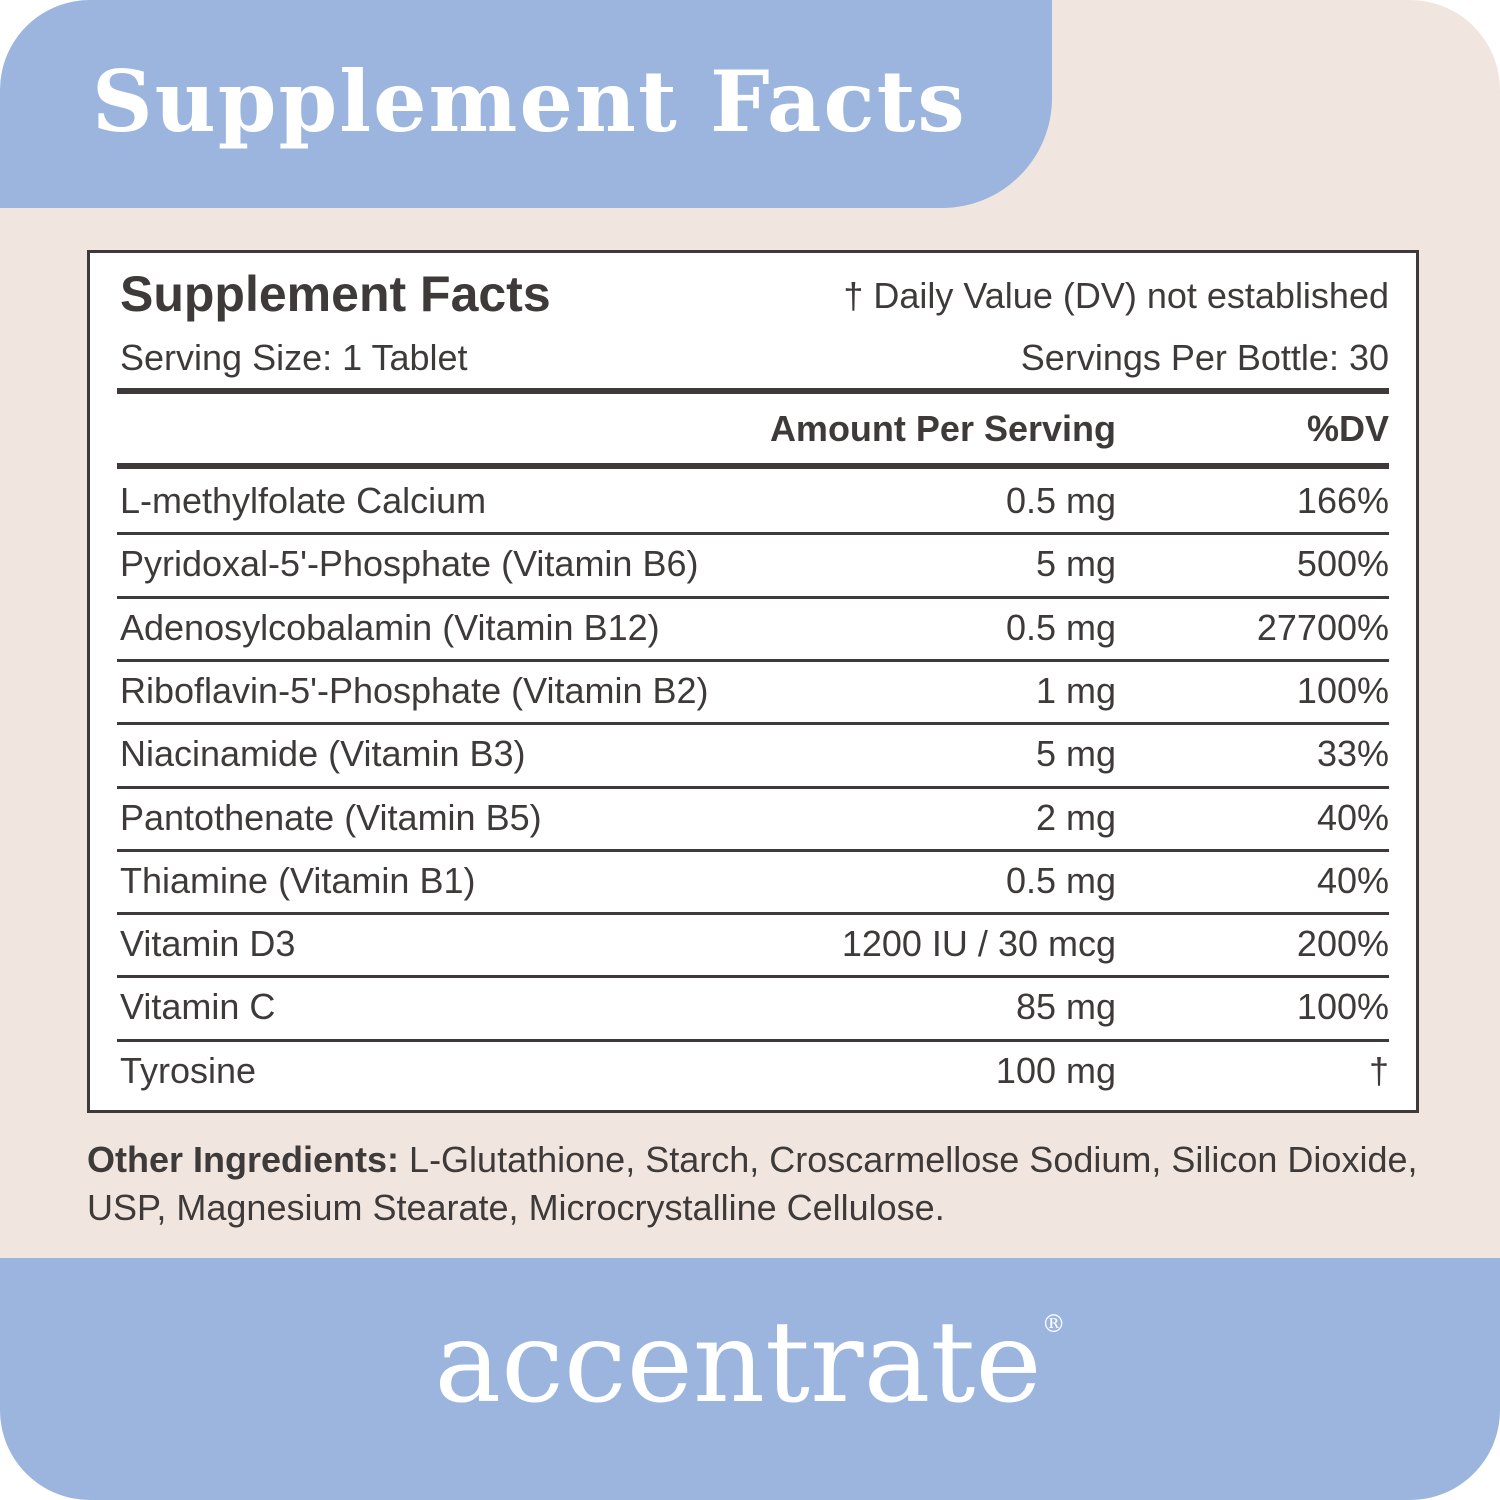 This screenshot has width=1500, height=1500. What do you see at coordinates (414, 690) in the screenshot?
I see `ingredient-name: Riboflavin-5'-Phosphate (Vitamin B2)` at bounding box center [414, 690].